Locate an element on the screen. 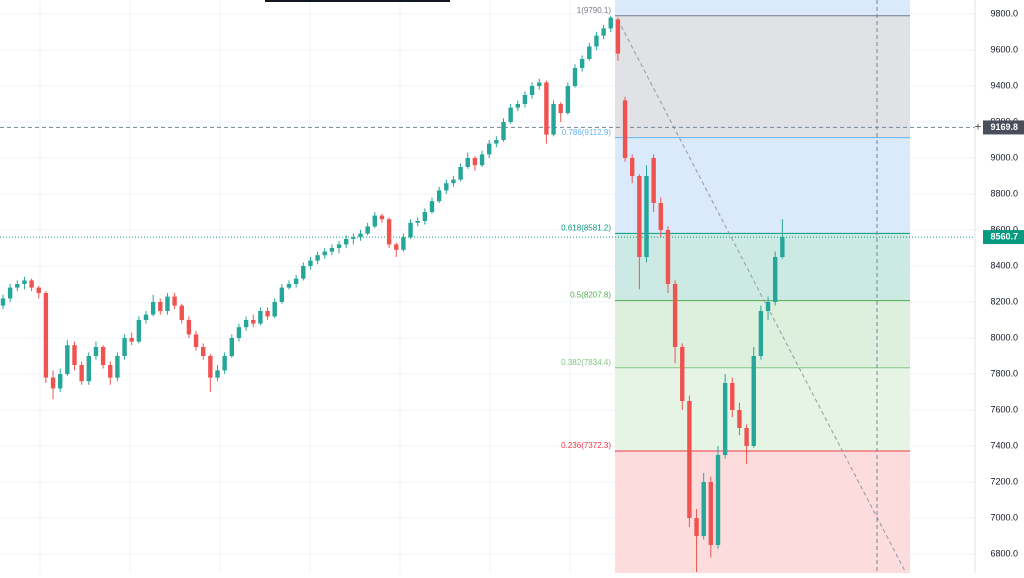 The image size is (1024, 578). toolbar-edge is located at coordinates (357, 1).